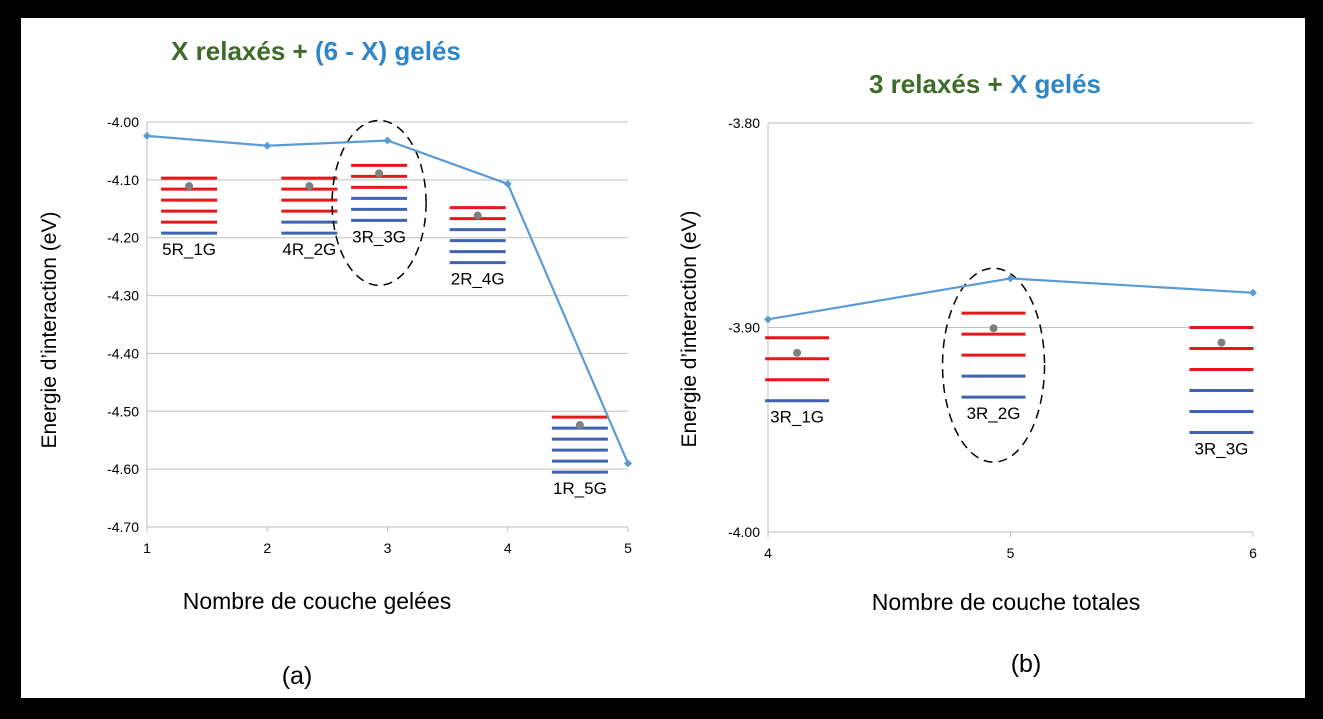 This screenshot has height=719, width=1323. Describe the element at coordinates (628, 548) in the screenshot. I see `chart-a-x-tick-label: 5` at that location.